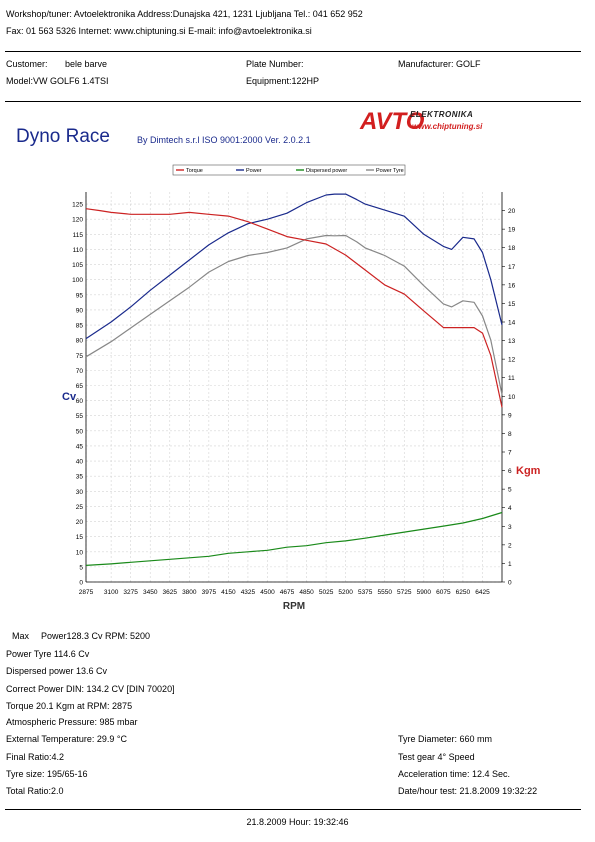 The image size is (595, 842). I want to click on y-tick-label-left: 60, so click(80, 401).